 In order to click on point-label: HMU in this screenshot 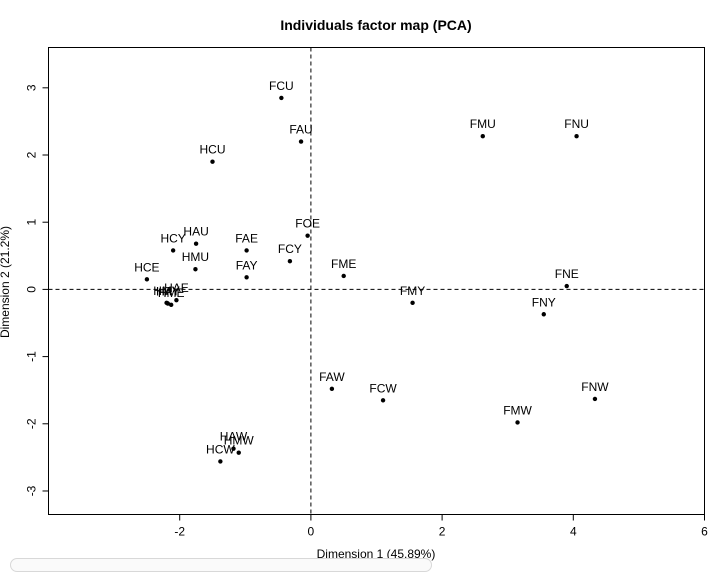, I will do `click(195, 257)`.